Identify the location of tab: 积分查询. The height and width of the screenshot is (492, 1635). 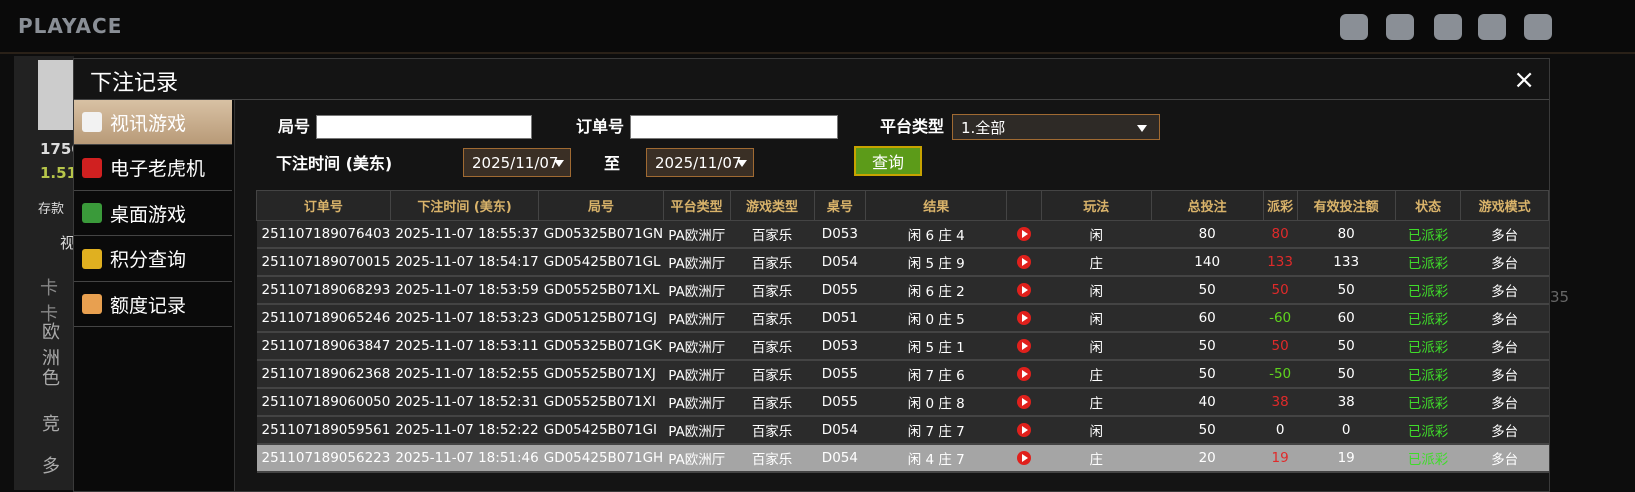
(153, 259).